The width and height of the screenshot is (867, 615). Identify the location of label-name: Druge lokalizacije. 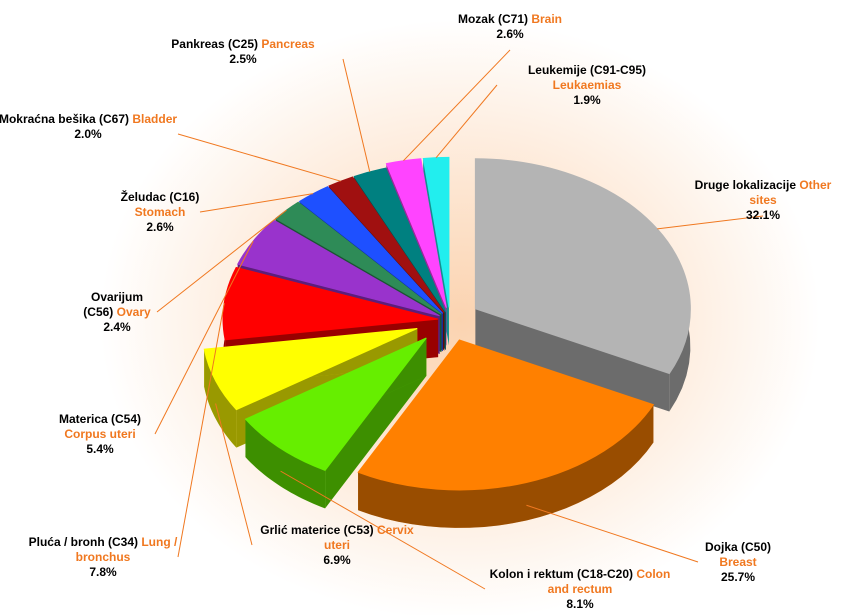
(745, 185).